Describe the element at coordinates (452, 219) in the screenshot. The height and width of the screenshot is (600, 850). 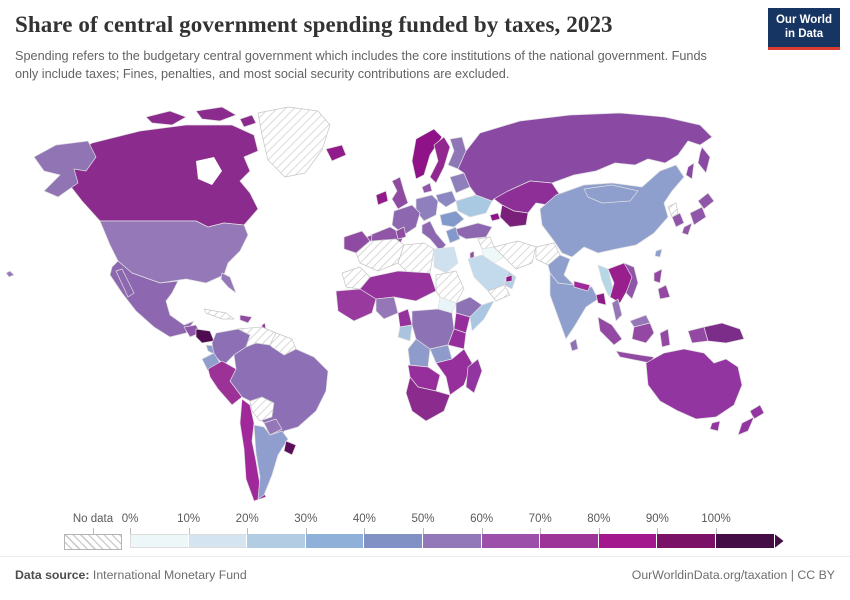
I see `region-romania-balkans` at that location.